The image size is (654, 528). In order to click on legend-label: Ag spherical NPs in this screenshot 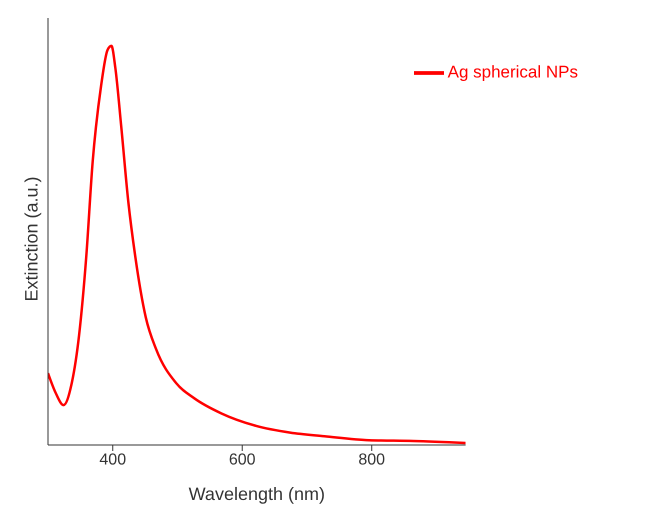, I will do `click(513, 72)`.